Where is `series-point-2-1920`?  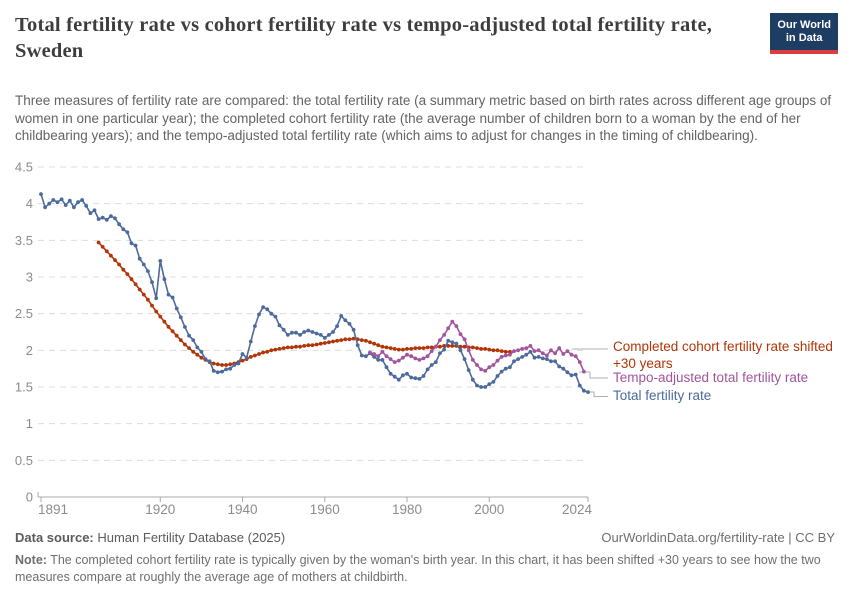 series-point-2-1920 is located at coordinates (160, 261).